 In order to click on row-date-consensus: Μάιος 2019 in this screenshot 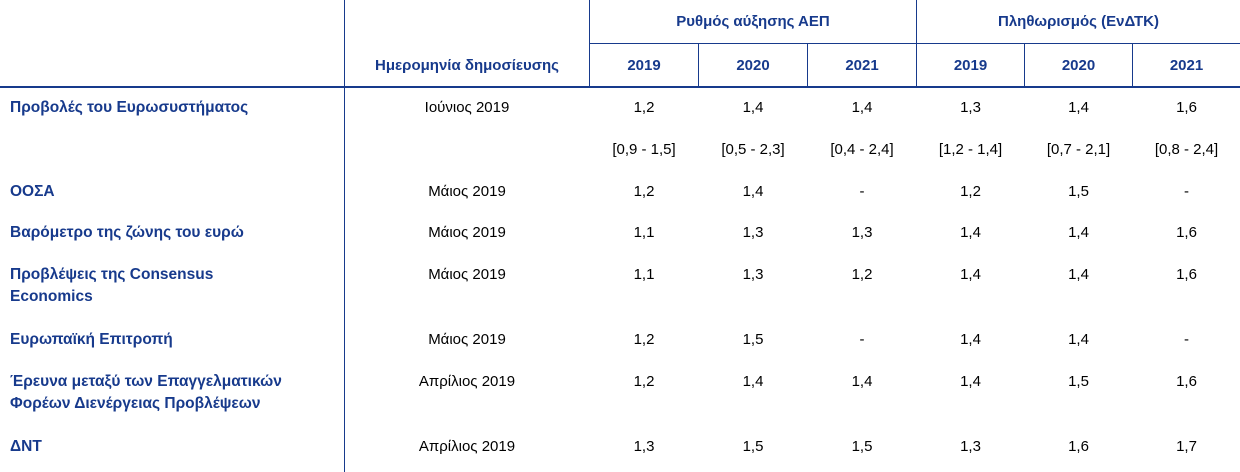, I will do `click(467, 274)`.